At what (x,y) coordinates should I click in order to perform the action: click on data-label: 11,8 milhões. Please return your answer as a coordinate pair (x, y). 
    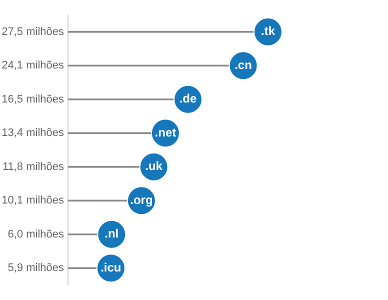
    Looking at the image, I should click on (33, 166).